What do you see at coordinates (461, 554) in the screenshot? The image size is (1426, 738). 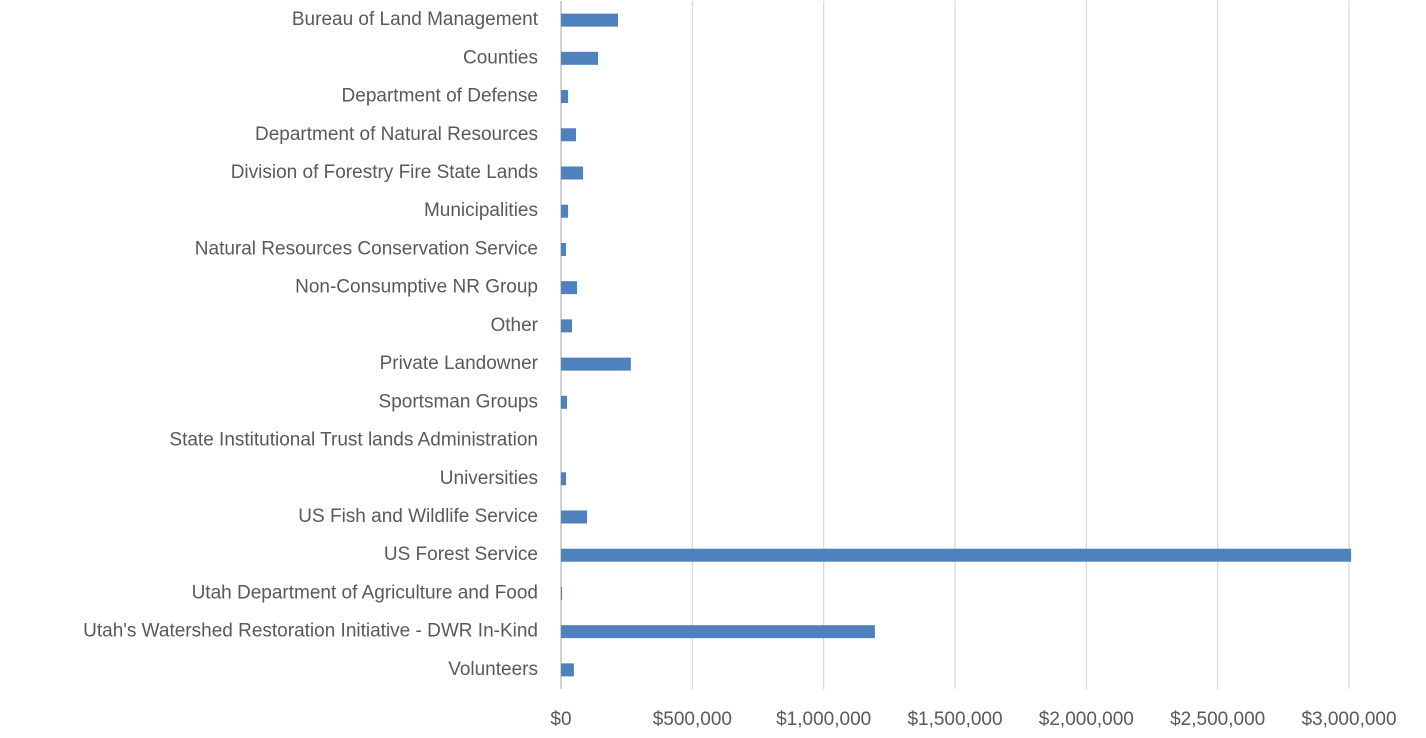 I see `y-tick-label: US Forest Service` at bounding box center [461, 554].